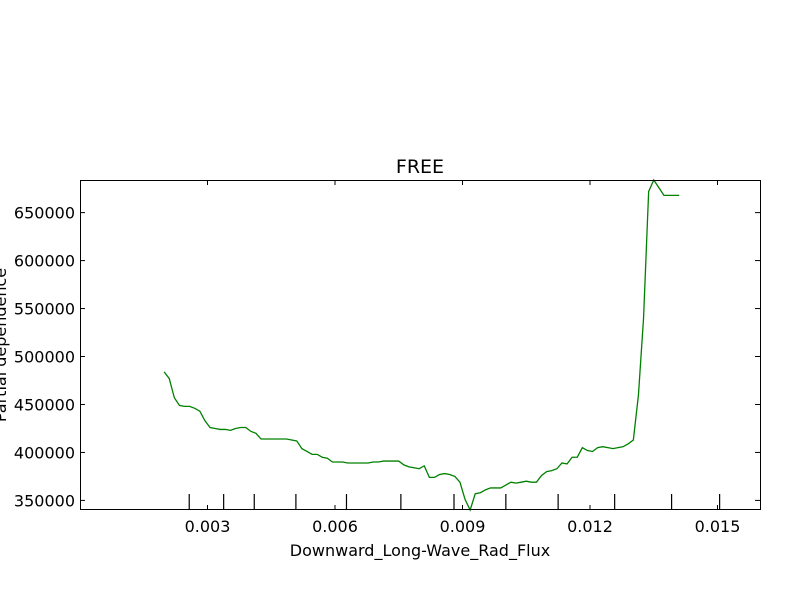 This screenshot has width=800, height=600. What do you see at coordinates (463, 526) in the screenshot?
I see `x-tick-label: 0.009` at bounding box center [463, 526].